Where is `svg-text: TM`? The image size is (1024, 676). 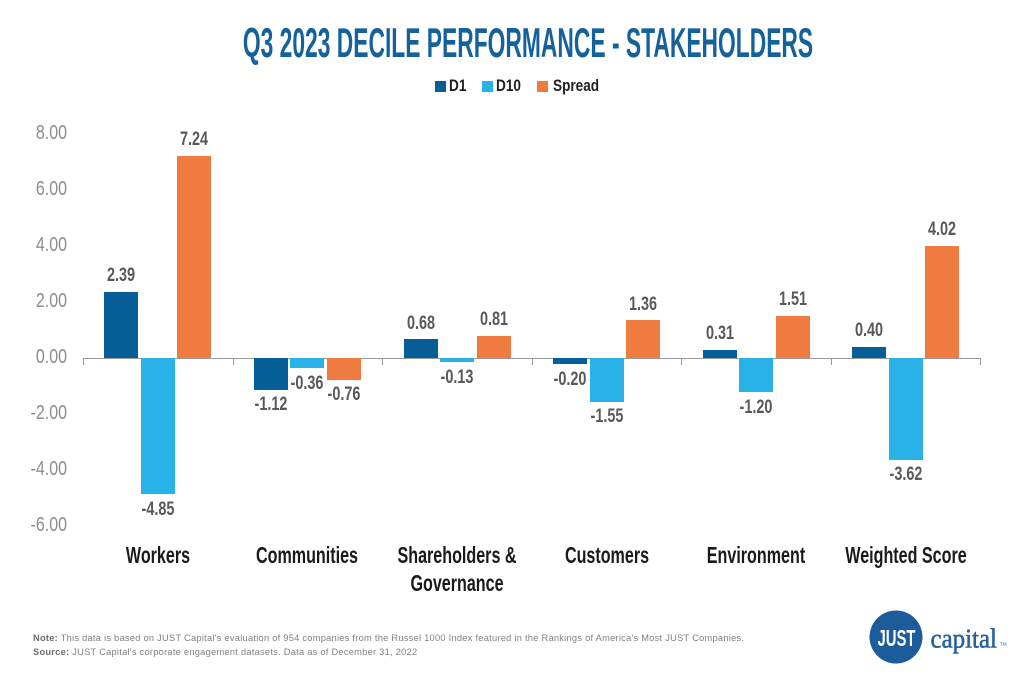 svg-text: TM is located at coordinates (1003, 644).